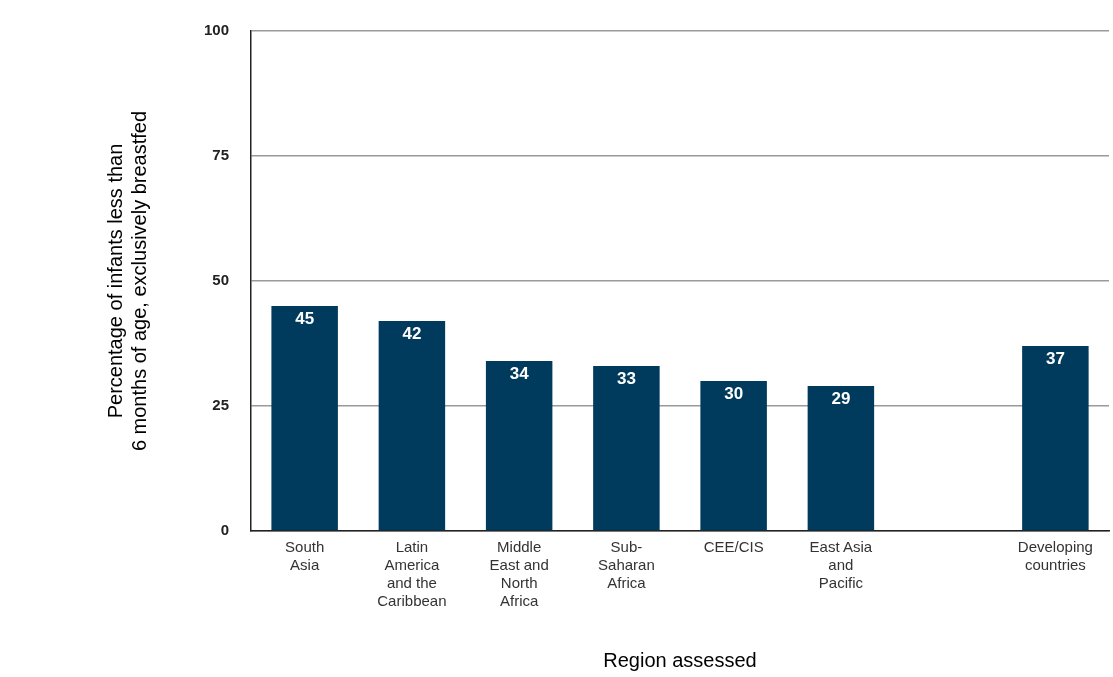 The image size is (1113, 677). Describe the element at coordinates (680, 659) in the screenshot. I see `x-axis-title: Region assessed` at that location.